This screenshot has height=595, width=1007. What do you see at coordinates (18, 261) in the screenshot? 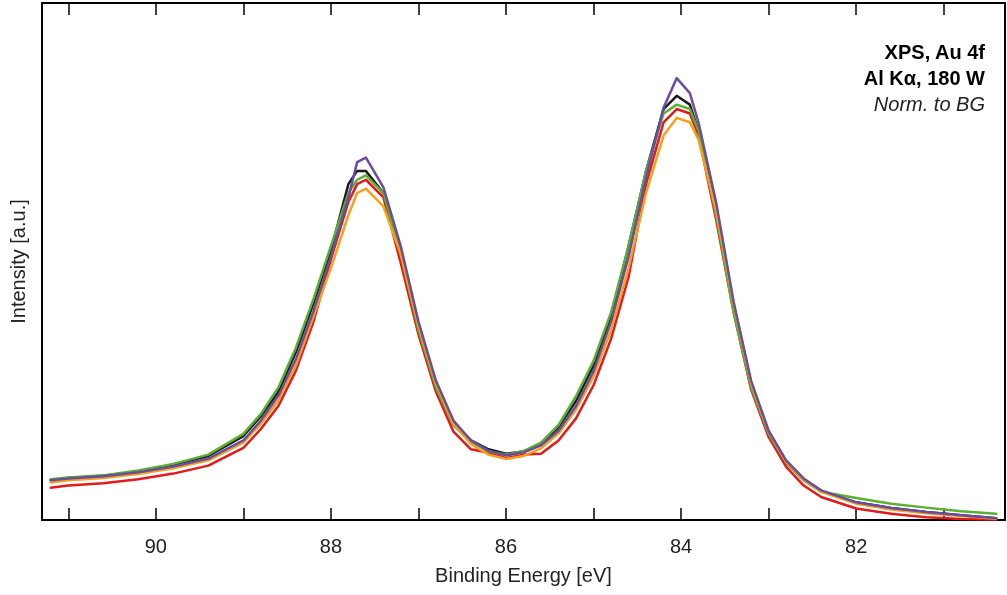
I see `y-axis-title: Intensity [a.u.]` at bounding box center [18, 261].